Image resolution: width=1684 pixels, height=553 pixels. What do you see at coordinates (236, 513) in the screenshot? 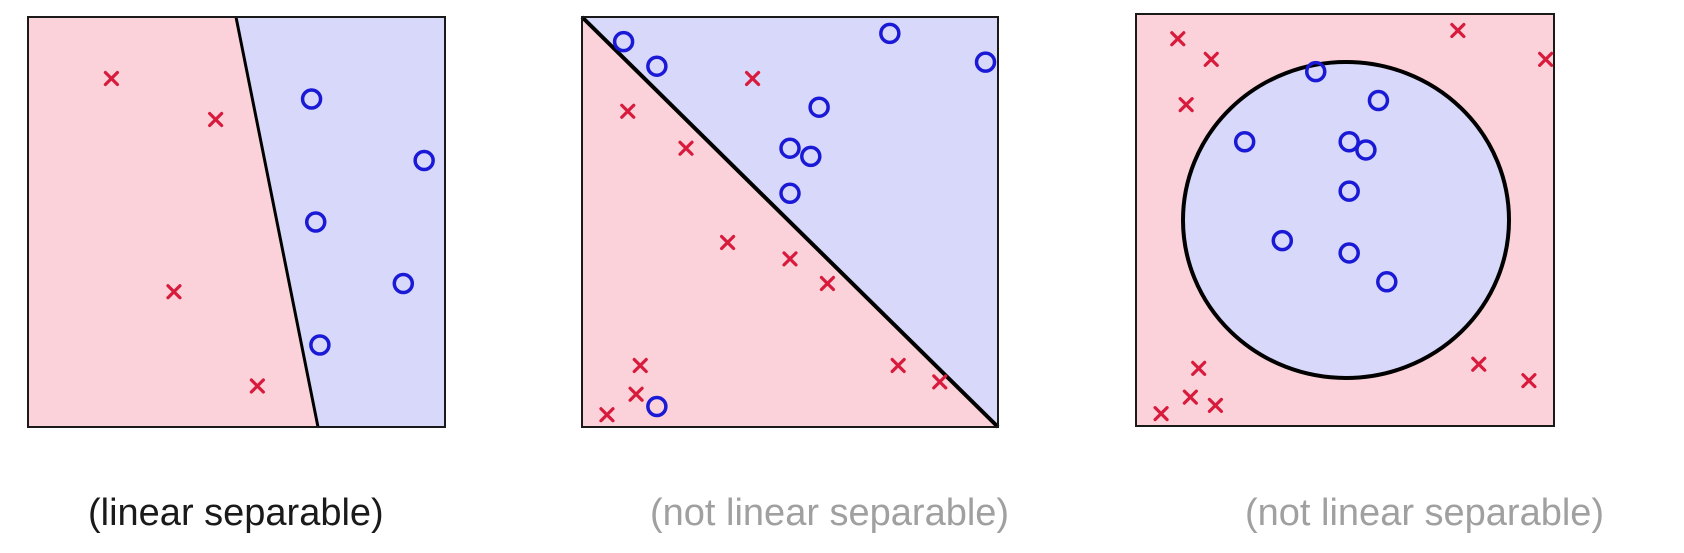
I see `caption-linear-separable: (linear separable)` at bounding box center [236, 513].